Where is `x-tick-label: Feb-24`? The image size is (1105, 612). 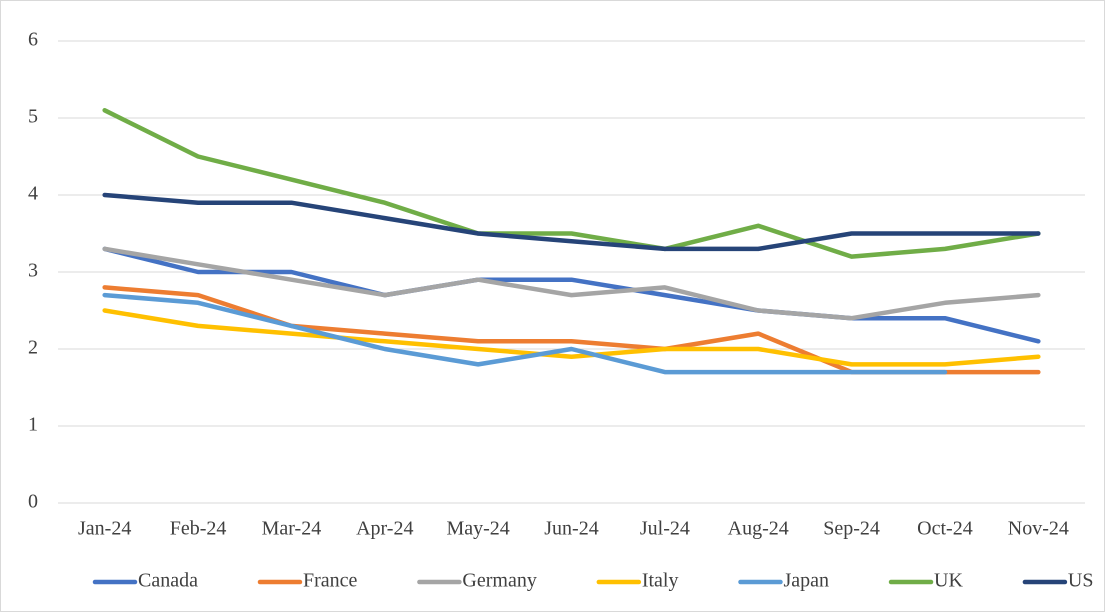
x-tick-label: Feb-24 is located at coordinates (198, 529).